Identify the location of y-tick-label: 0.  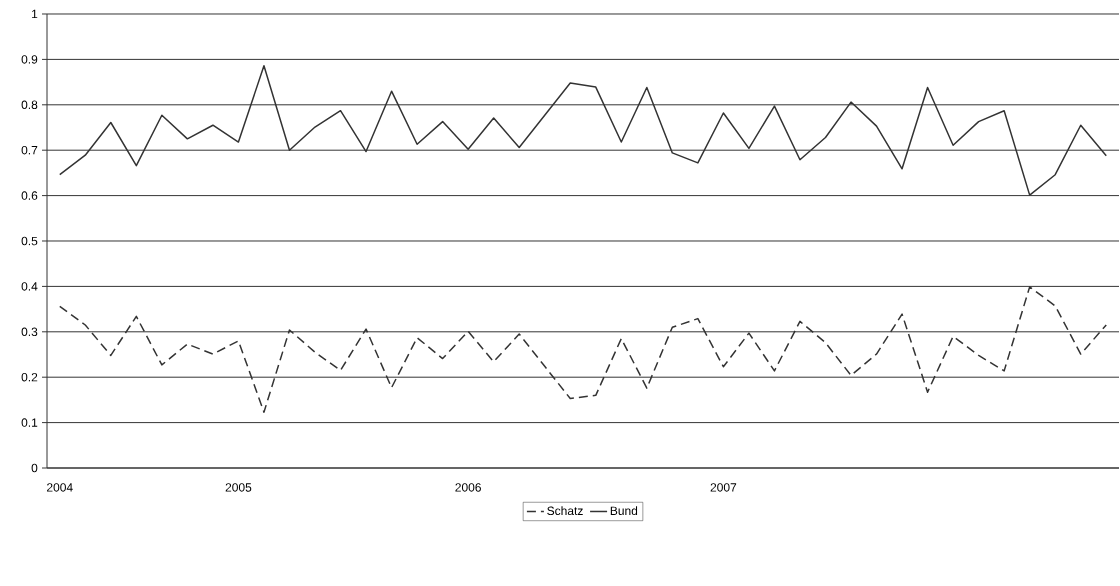
(34, 468).